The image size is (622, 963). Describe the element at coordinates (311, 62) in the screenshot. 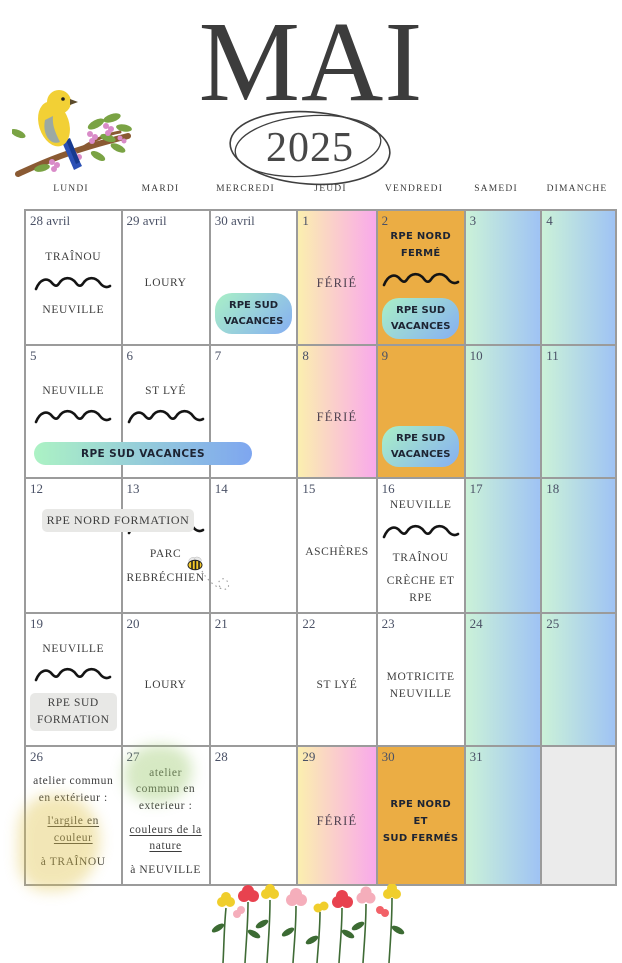

I see `month-title: MAI` at that location.